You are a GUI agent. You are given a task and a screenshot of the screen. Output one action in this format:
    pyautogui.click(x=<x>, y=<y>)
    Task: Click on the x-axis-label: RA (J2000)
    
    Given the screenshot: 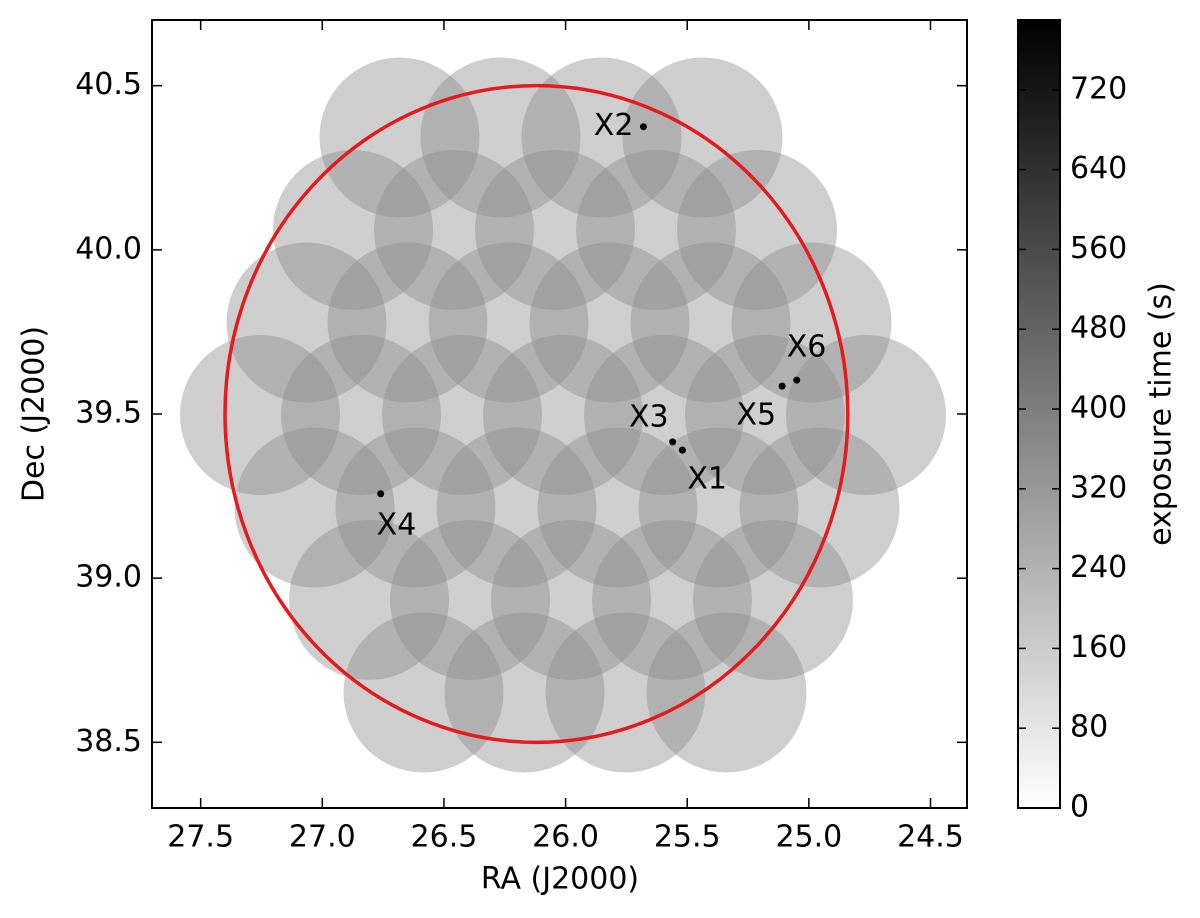 What is the action you would take?
    pyautogui.click(x=560, y=879)
    